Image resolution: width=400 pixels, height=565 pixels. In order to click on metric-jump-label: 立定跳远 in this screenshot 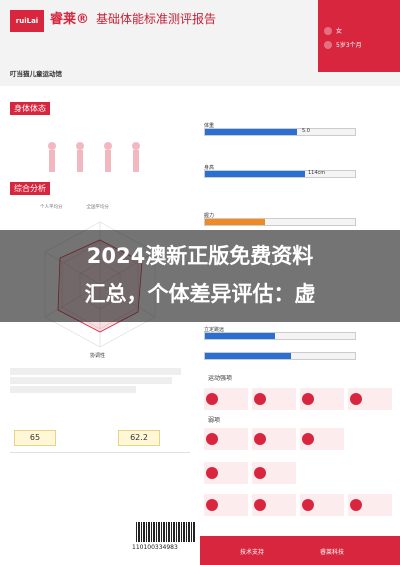, I will do `click(214, 330)`.